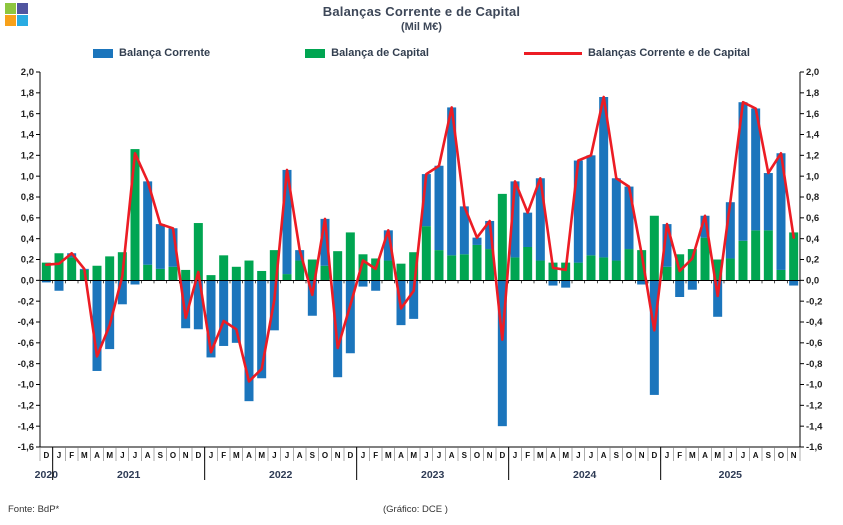  What do you see at coordinates (812, 281) in the screenshot?
I see `y-tick-label-right: 0,0` at bounding box center [812, 281].